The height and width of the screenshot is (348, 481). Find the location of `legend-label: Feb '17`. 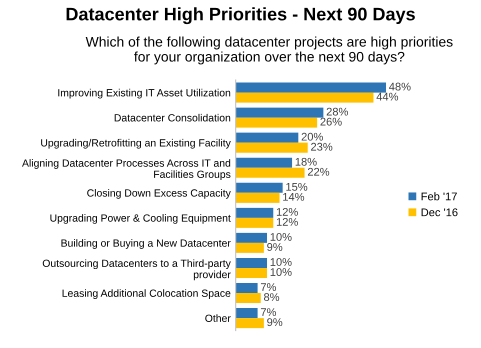

legend-label: Feb '17 is located at coordinates (439, 196).